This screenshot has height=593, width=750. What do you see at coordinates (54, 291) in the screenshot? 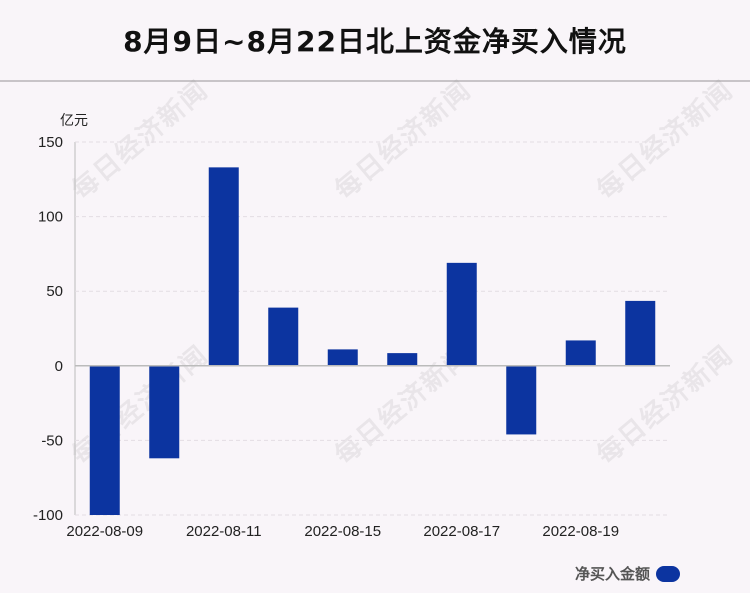
I see `y-tick-label: 50` at bounding box center [54, 291].